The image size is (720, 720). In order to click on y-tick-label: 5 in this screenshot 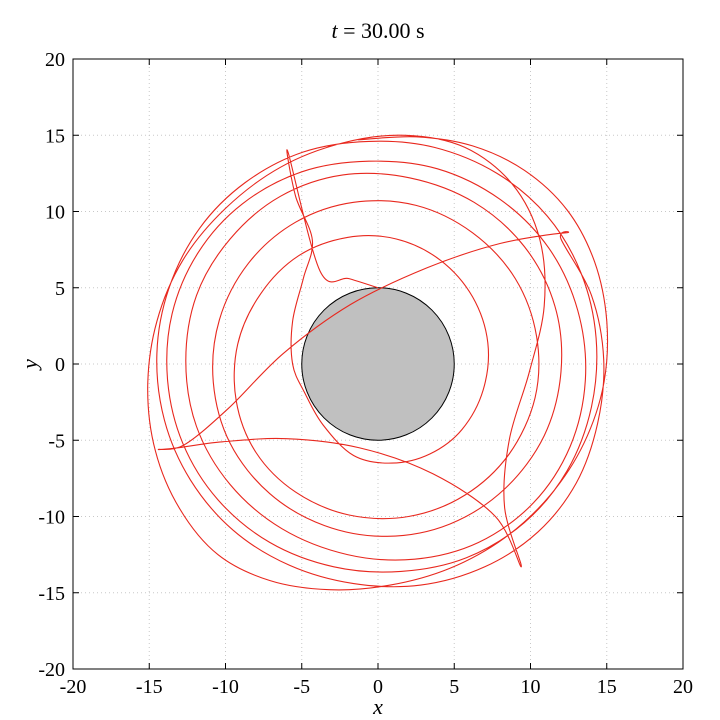, I will do `click(60, 289)`.